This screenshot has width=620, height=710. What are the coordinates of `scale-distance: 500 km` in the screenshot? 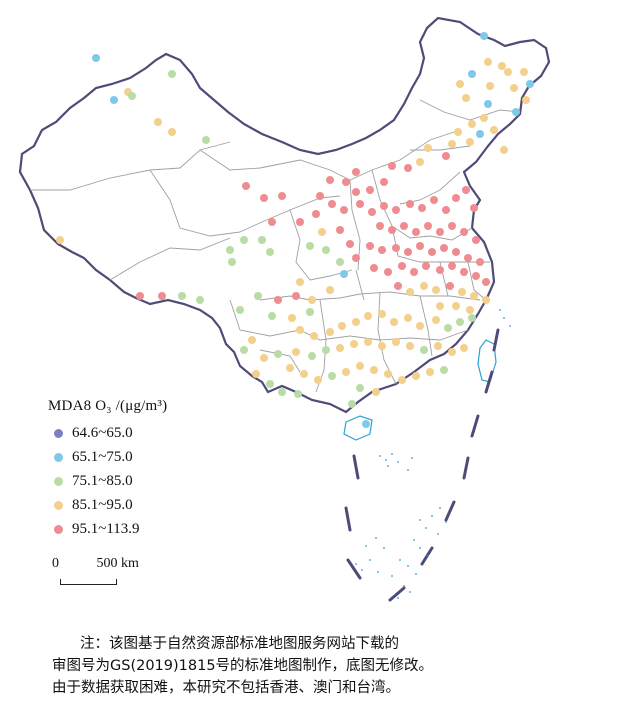 It's located at (117, 563).